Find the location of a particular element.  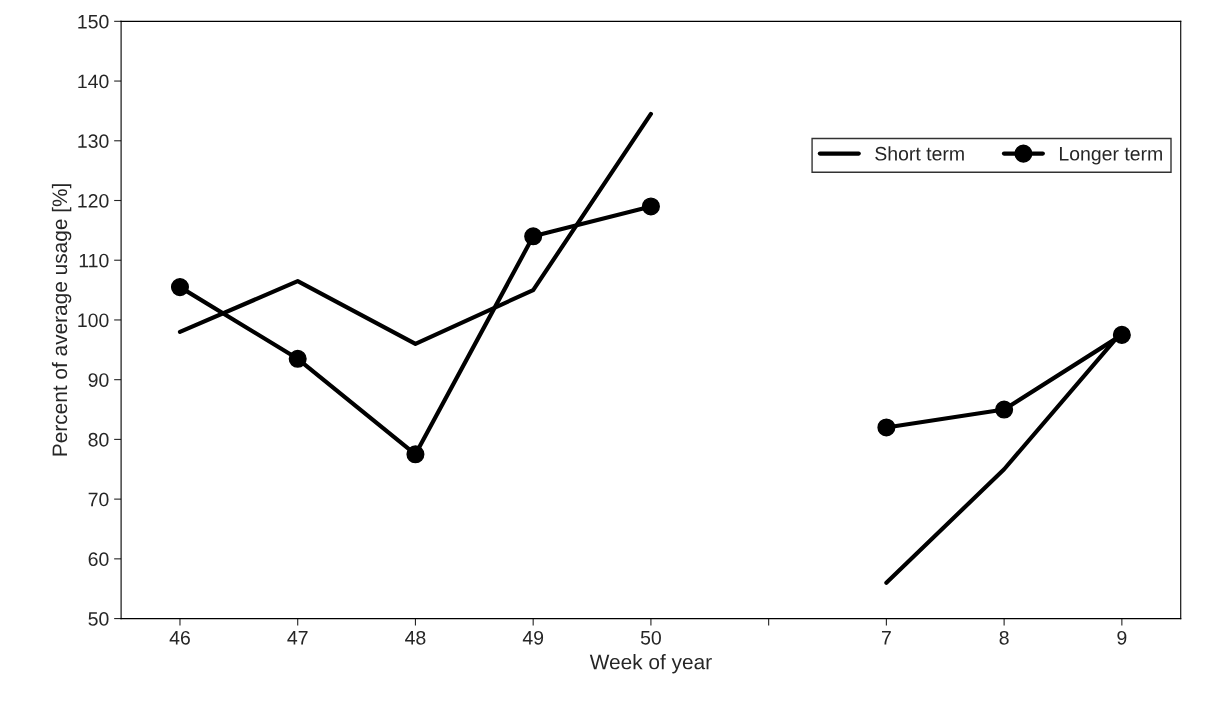

y-tick-label: 80 is located at coordinates (98, 439).